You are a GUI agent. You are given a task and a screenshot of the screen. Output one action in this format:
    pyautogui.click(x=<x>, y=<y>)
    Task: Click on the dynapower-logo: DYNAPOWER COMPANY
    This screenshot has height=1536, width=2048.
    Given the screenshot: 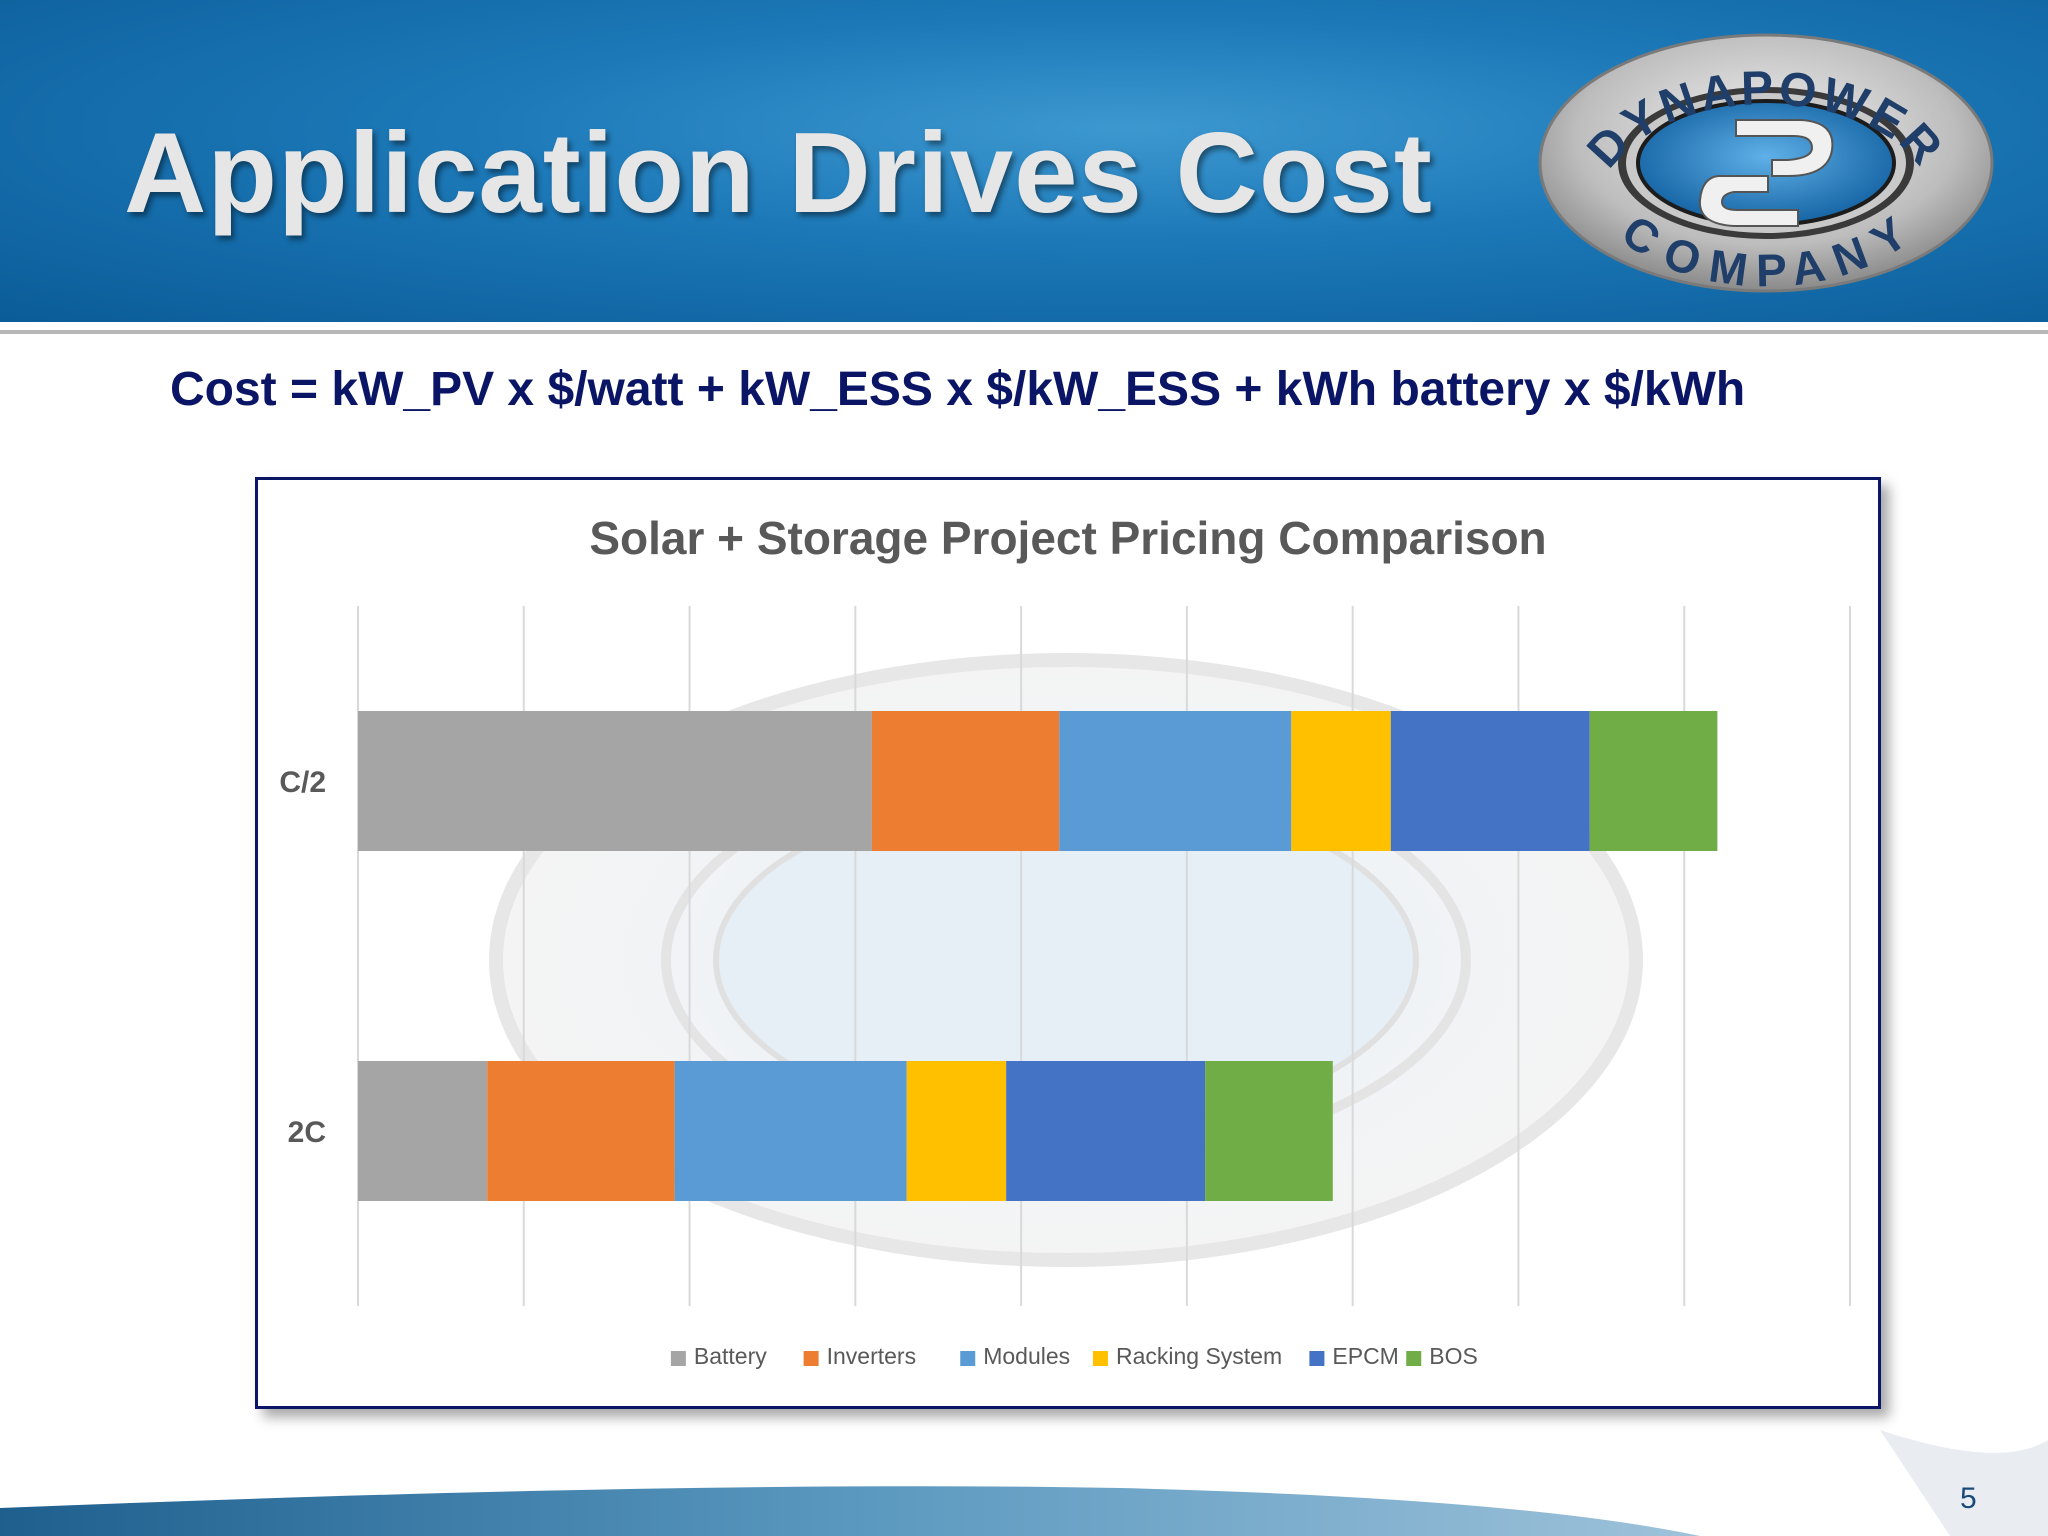 What is the action you would take?
    pyautogui.click(x=1766, y=164)
    